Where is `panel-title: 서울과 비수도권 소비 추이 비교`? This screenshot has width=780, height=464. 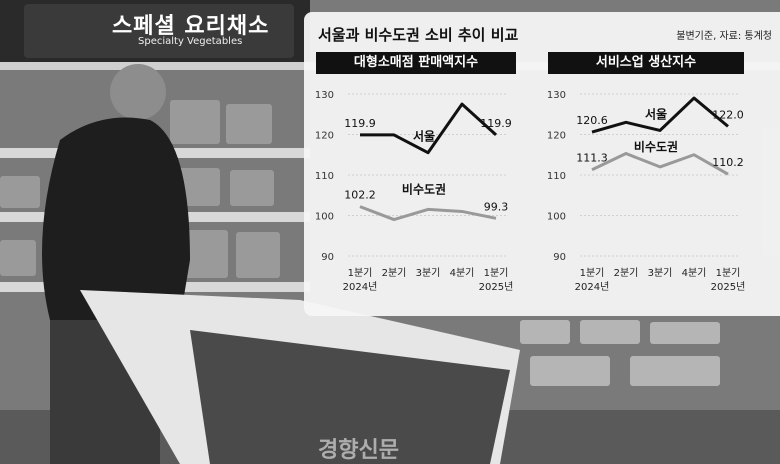 panel-title: 서울과 비수도권 소비 추이 비교 is located at coordinates (418, 35).